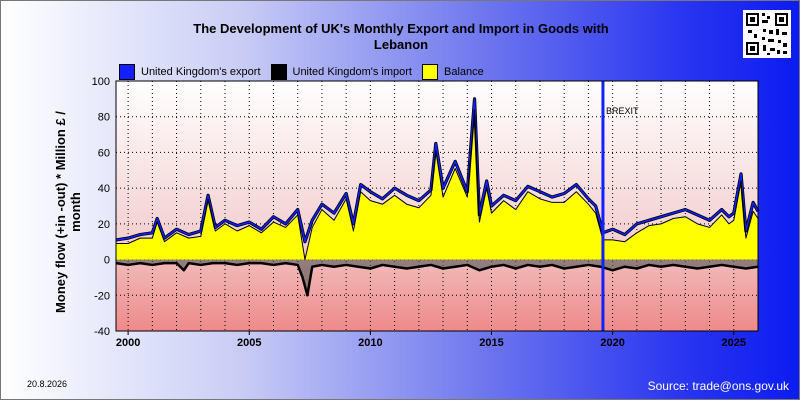 The height and width of the screenshot is (400, 800). What do you see at coordinates (104, 189) in the screenshot?
I see `y-tick-label: 40` at bounding box center [104, 189].